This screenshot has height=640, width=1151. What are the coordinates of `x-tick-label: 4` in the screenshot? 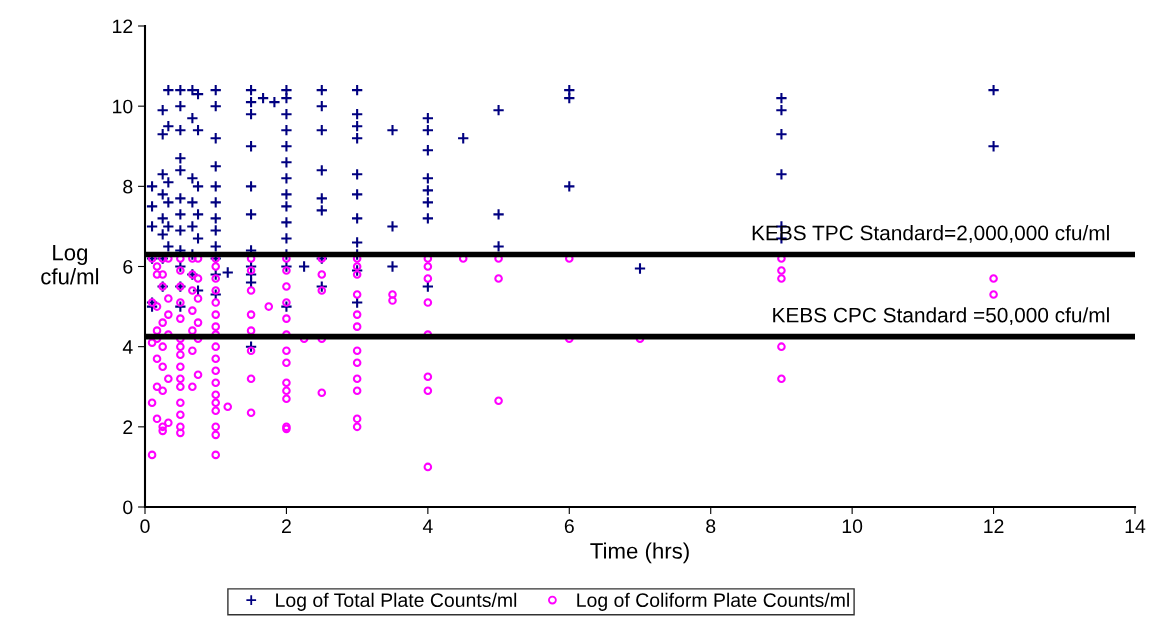 It's located at (427, 526).